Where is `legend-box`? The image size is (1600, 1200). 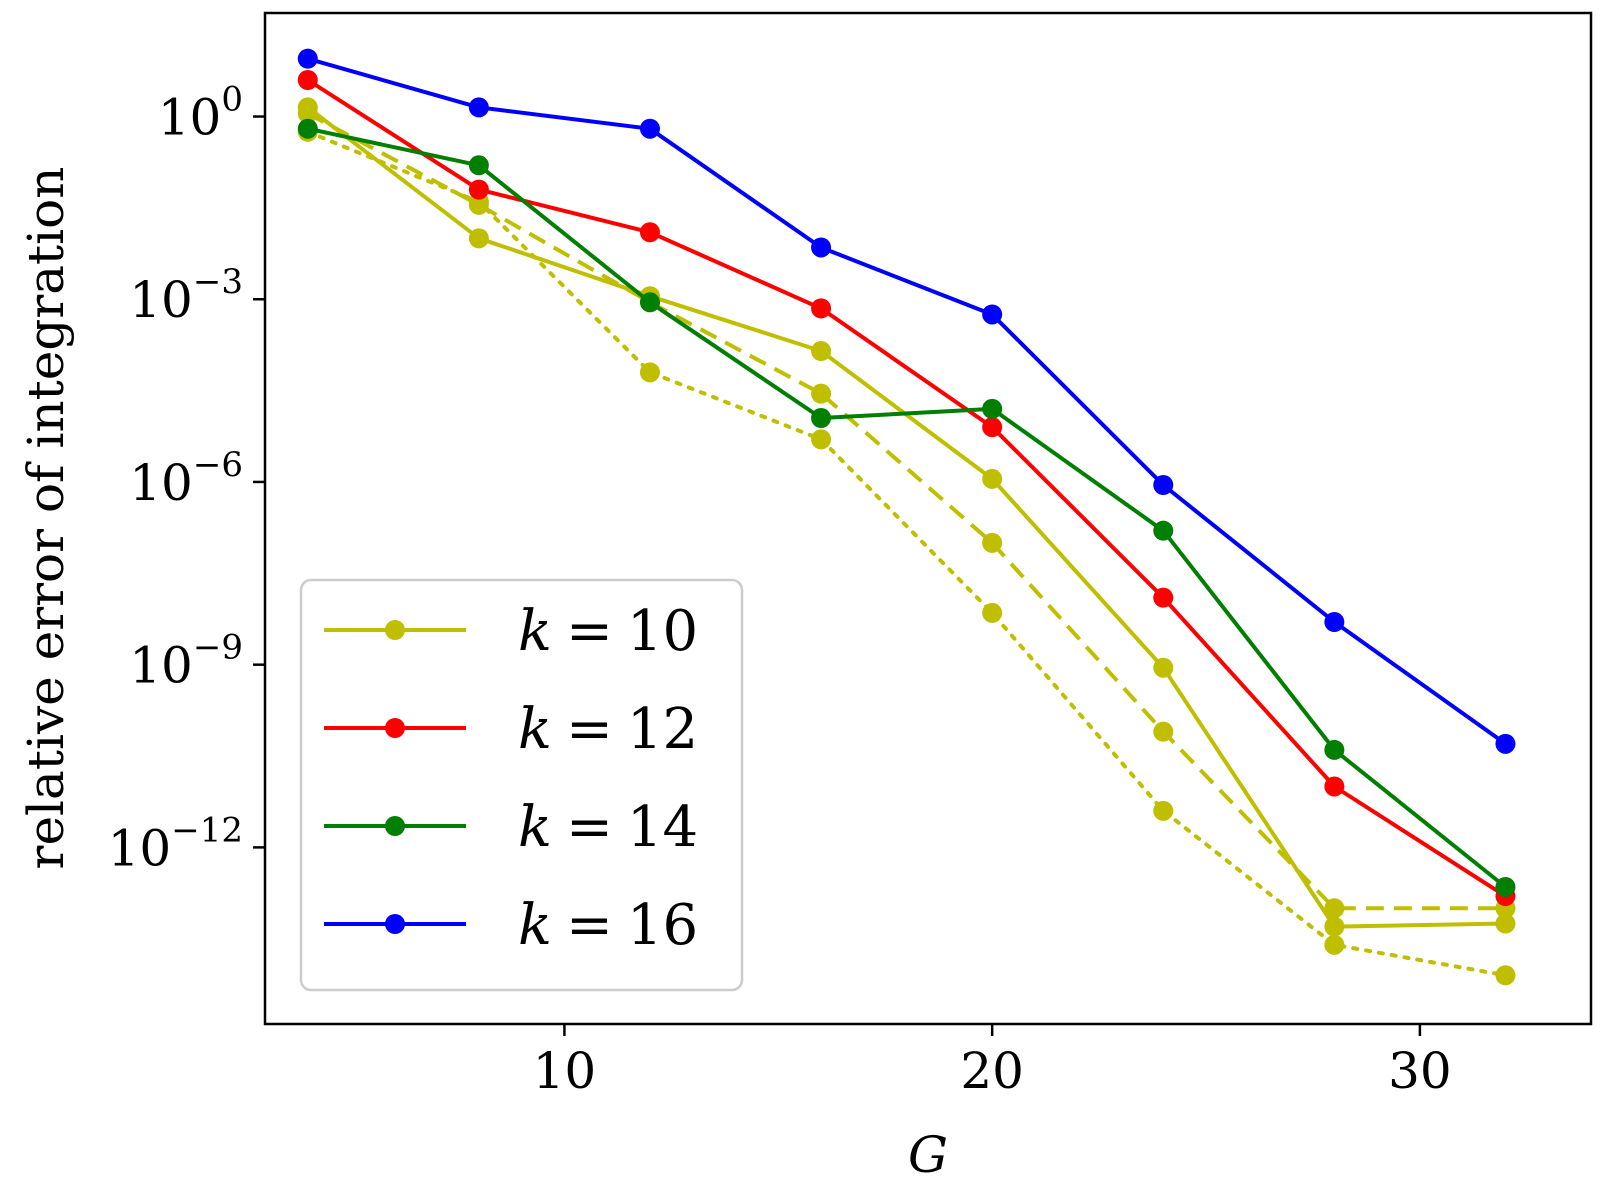 legend-box is located at coordinates (521, 785).